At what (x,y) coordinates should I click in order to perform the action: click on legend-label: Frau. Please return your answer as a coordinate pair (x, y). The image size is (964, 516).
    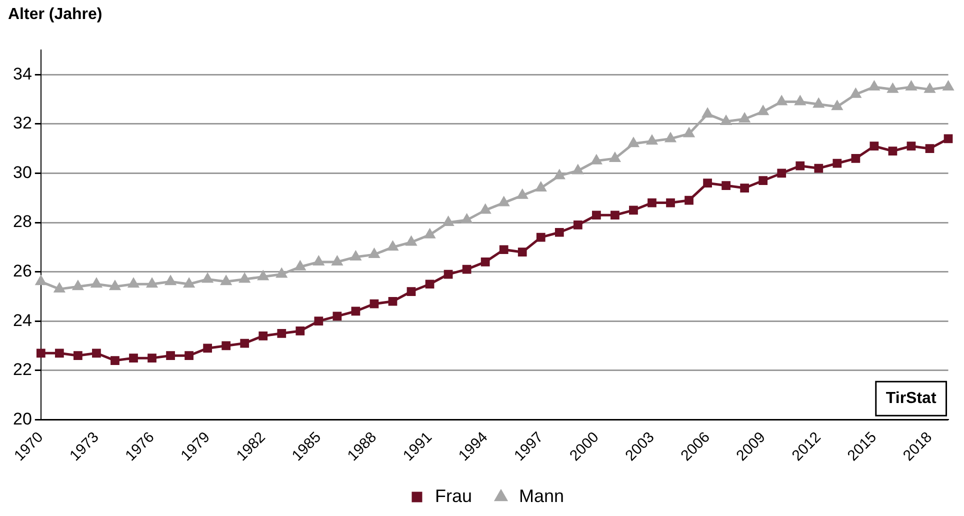
    Looking at the image, I should click on (453, 496).